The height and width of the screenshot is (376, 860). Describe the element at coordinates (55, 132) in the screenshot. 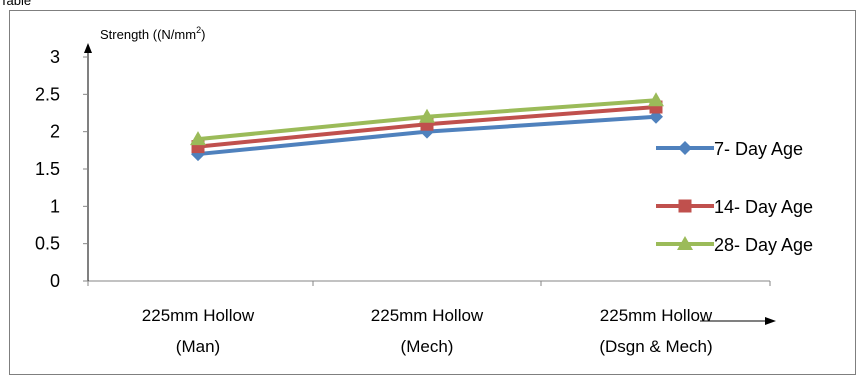

I see `y-tick-label: 2` at that location.